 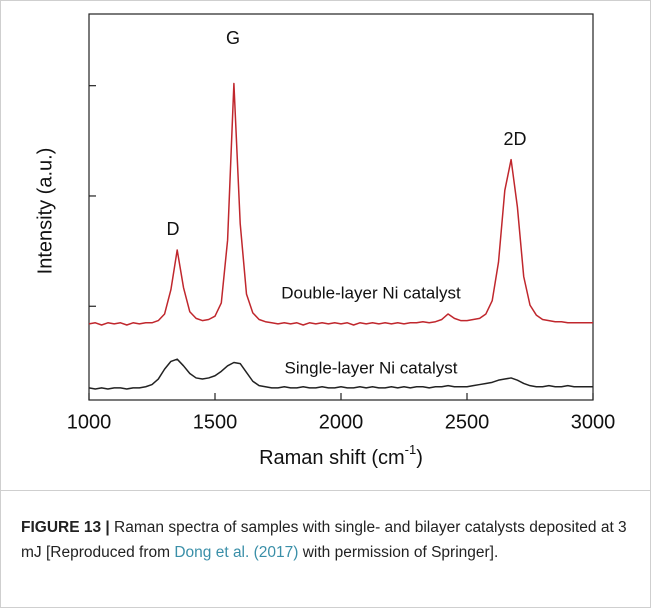 What do you see at coordinates (411, 449) in the screenshot?
I see `x-axis-label-sup: -1` at bounding box center [411, 449].